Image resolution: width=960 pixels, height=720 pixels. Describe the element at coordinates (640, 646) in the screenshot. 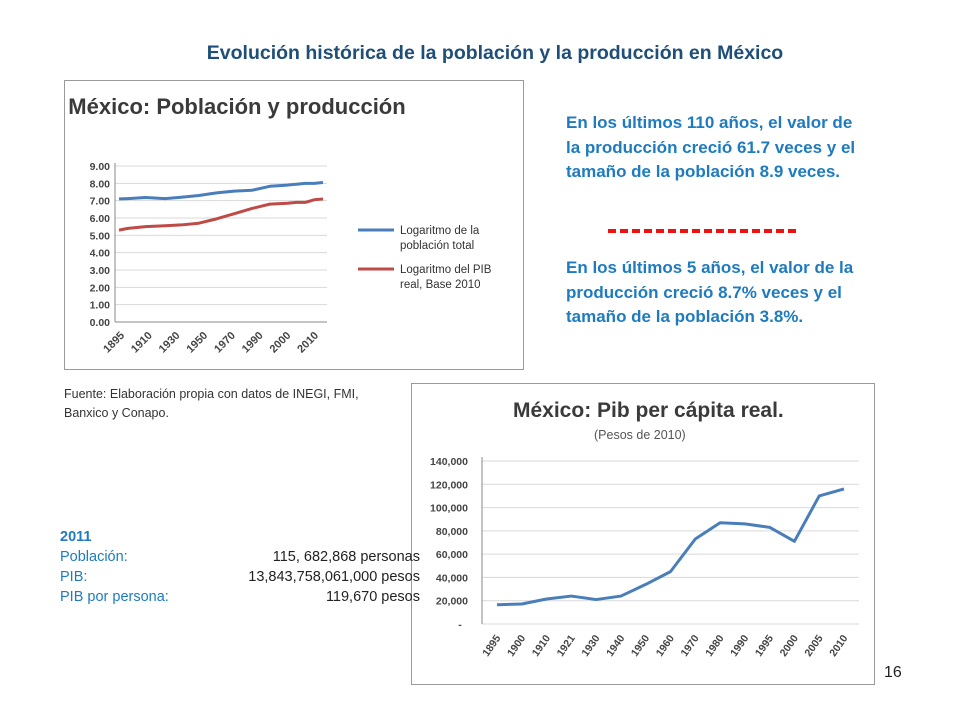

I see `chart2-x-tick-label: 1950` at that location.